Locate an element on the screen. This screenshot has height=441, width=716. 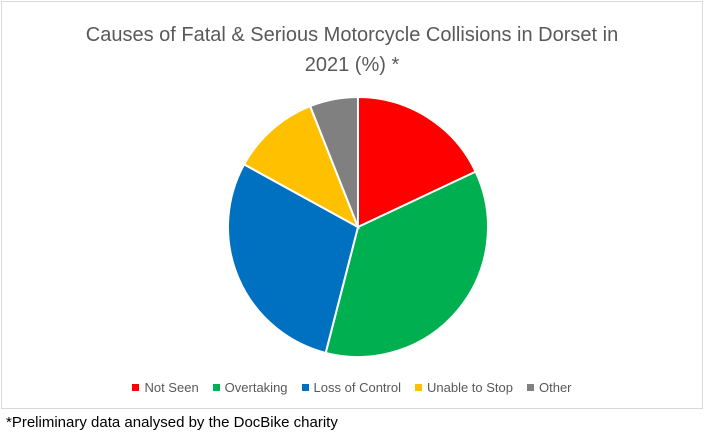
pie-slice-loss-of-control is located at coordinates (293, 259).